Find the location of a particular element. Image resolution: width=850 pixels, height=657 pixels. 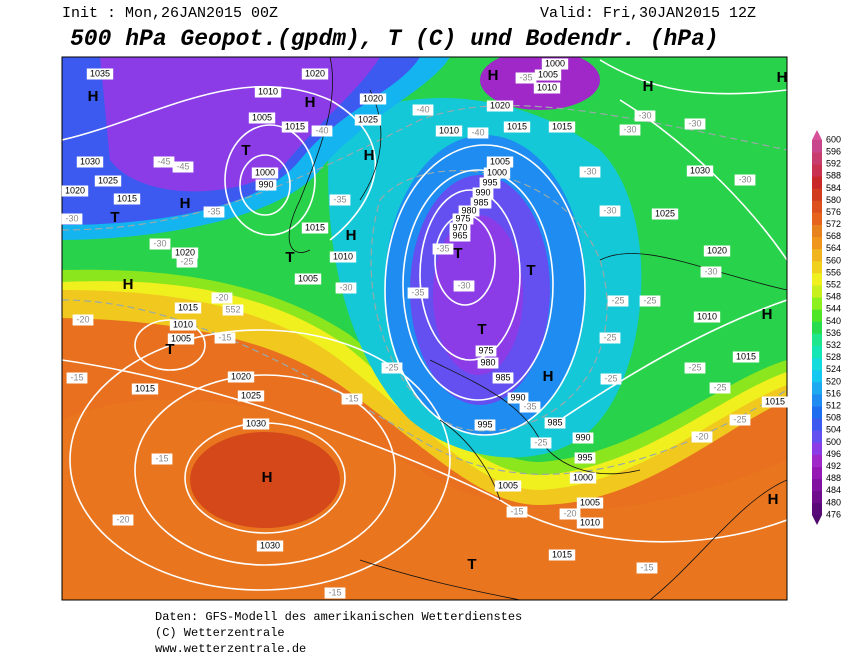

color-bar-label: 600 is located at coordinates (833, 139).